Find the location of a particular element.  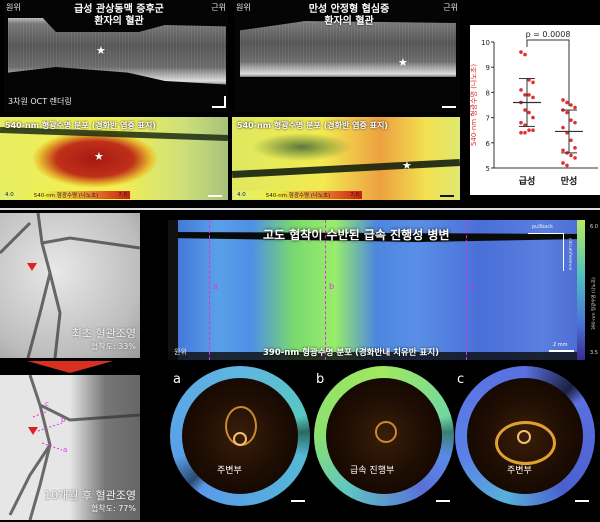

y-axis-label: 540-nm 형광수명 (나노초) is located at coordinates (474, 105).